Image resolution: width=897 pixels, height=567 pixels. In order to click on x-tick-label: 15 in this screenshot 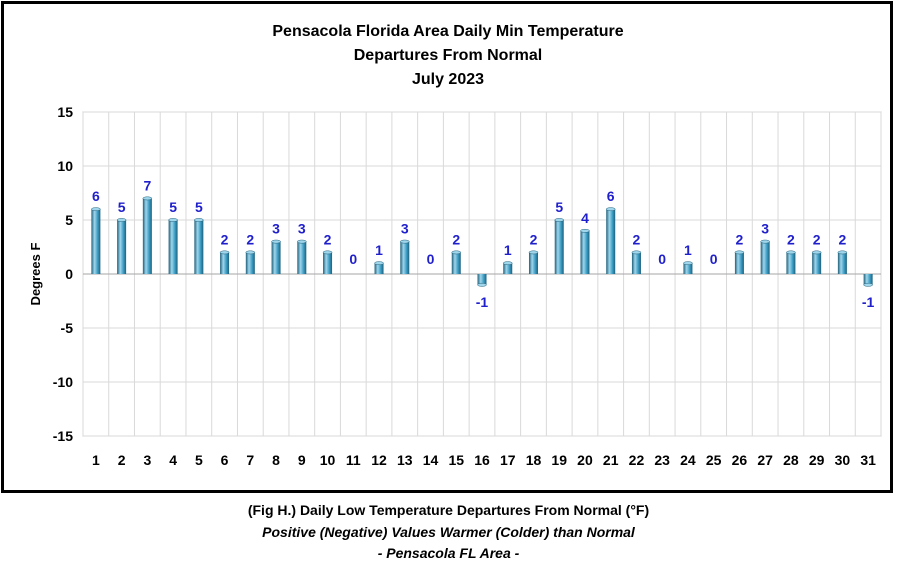, I will do `click(456, 460)`.